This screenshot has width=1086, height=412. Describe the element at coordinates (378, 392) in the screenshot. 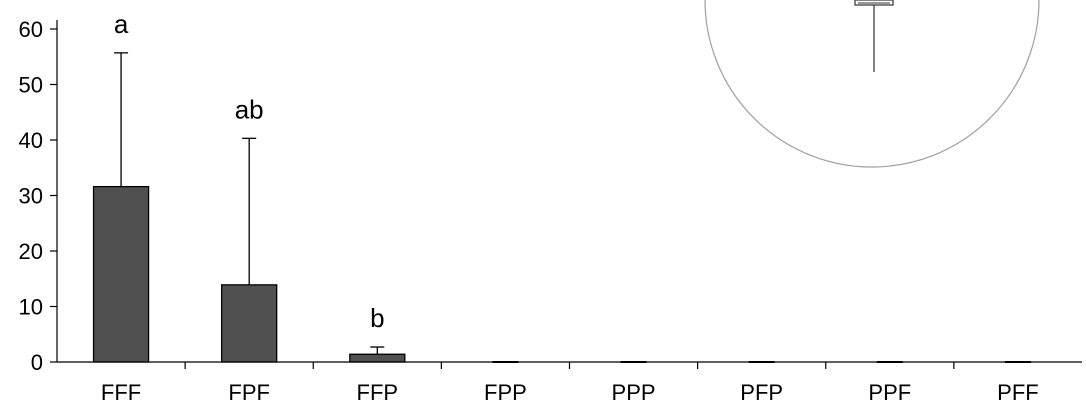

I see `x-tick-label: FFP` at that location.